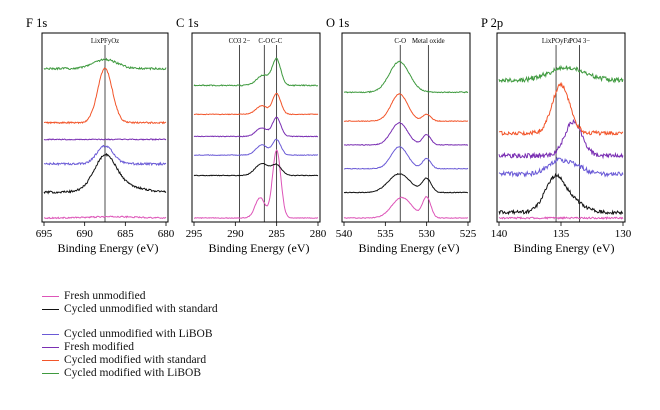 The height and width of the screenshot is (410, 660). What do you see at coordinates (492, 23) in the screenshot?
I see `panel-title: P 2p` at bounding box center [492, 23].